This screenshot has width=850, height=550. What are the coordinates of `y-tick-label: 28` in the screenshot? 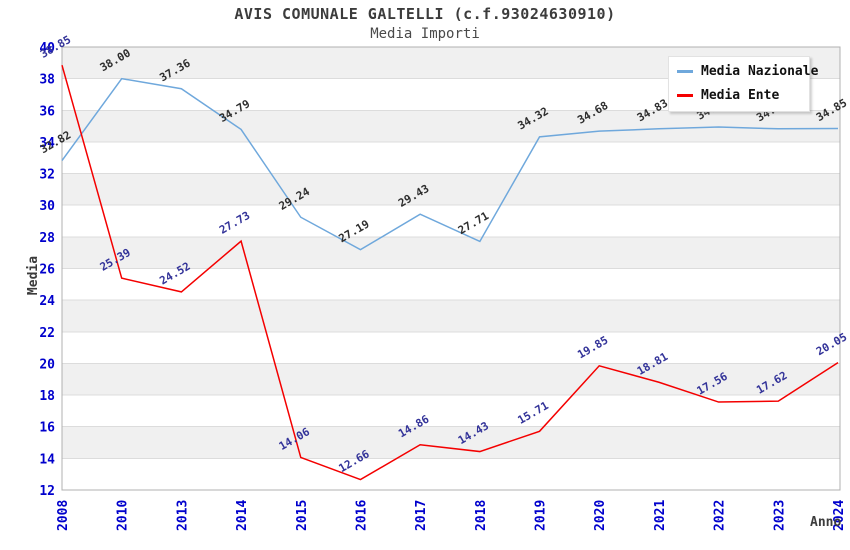 It's located at (47, 238).